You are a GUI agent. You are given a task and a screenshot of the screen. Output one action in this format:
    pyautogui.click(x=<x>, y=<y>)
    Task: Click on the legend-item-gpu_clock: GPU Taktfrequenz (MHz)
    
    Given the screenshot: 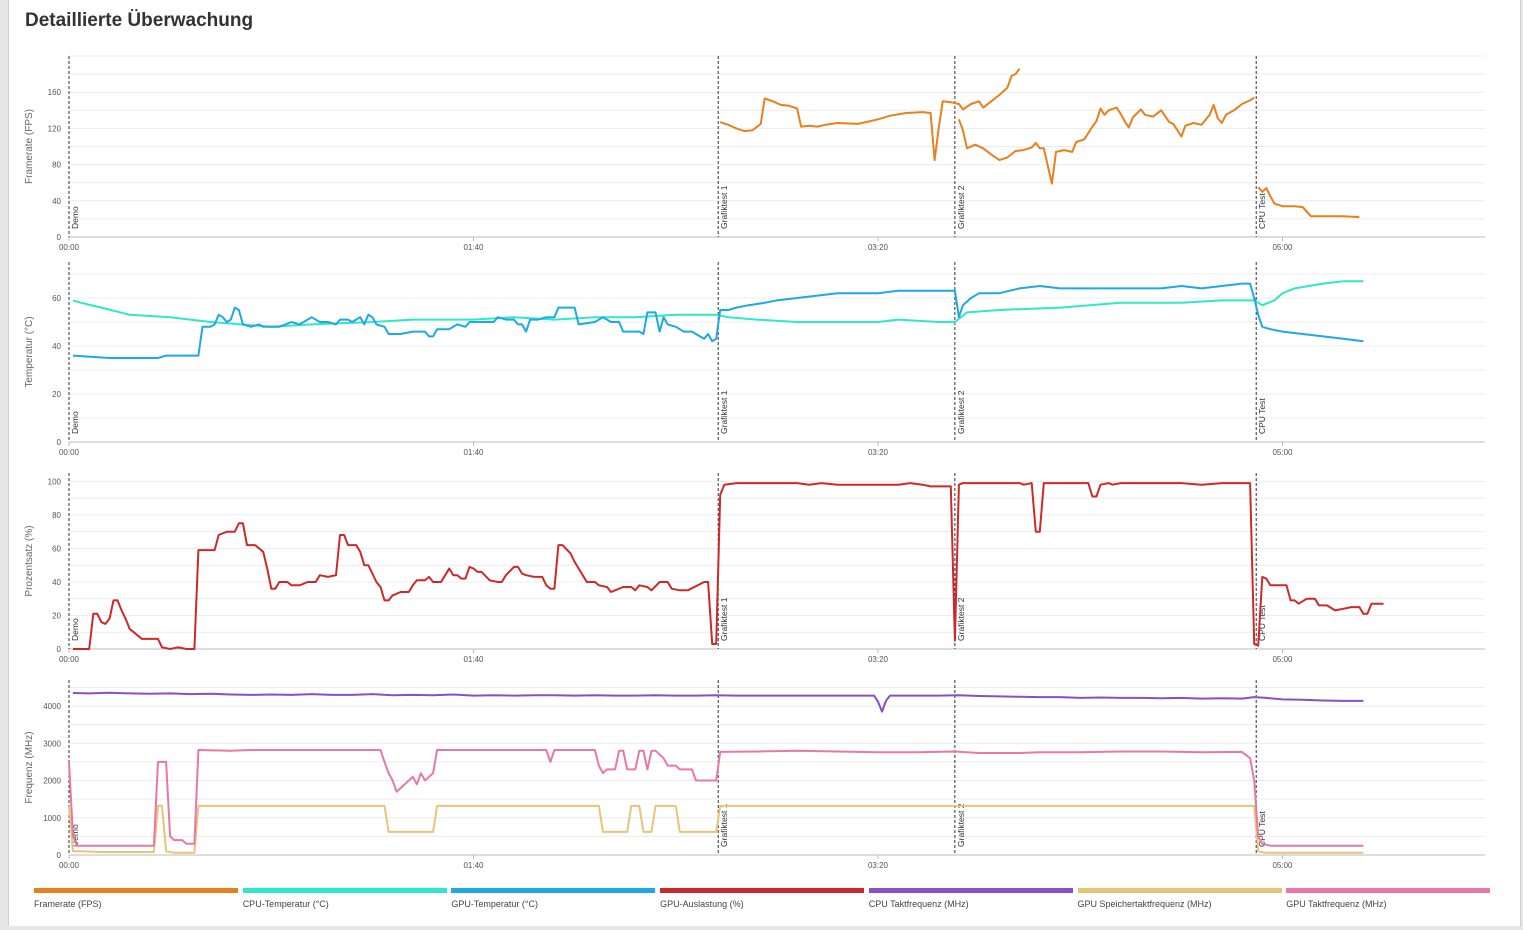 What is the action you would take?
    pyautogui.click(x=1388, y=900)
    